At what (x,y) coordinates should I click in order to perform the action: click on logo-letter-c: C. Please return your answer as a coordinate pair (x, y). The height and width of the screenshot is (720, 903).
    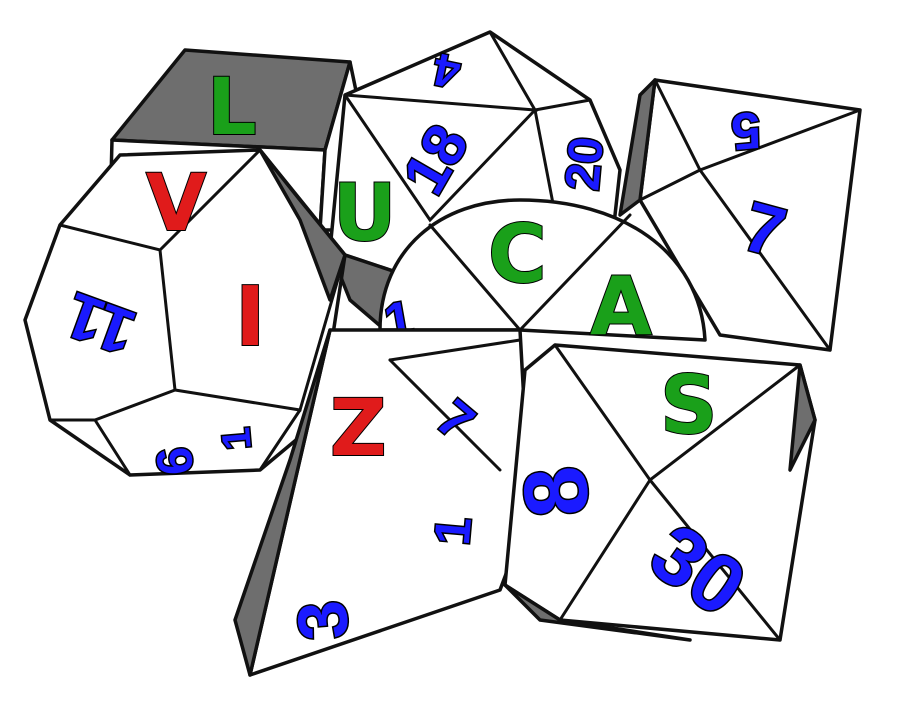
    Looking at the image, I should click on (517, 254).